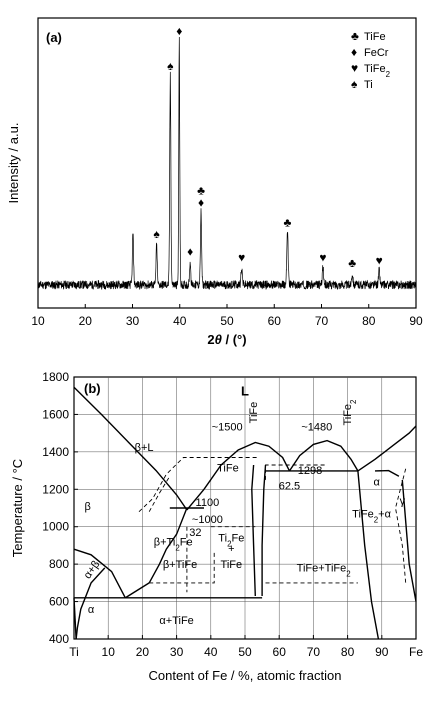 This screenshot has width=444, height=701. Describe the element at coordinates (314, 652) in the screenshot. I see `phase-x-tick-label: 70` at that location.